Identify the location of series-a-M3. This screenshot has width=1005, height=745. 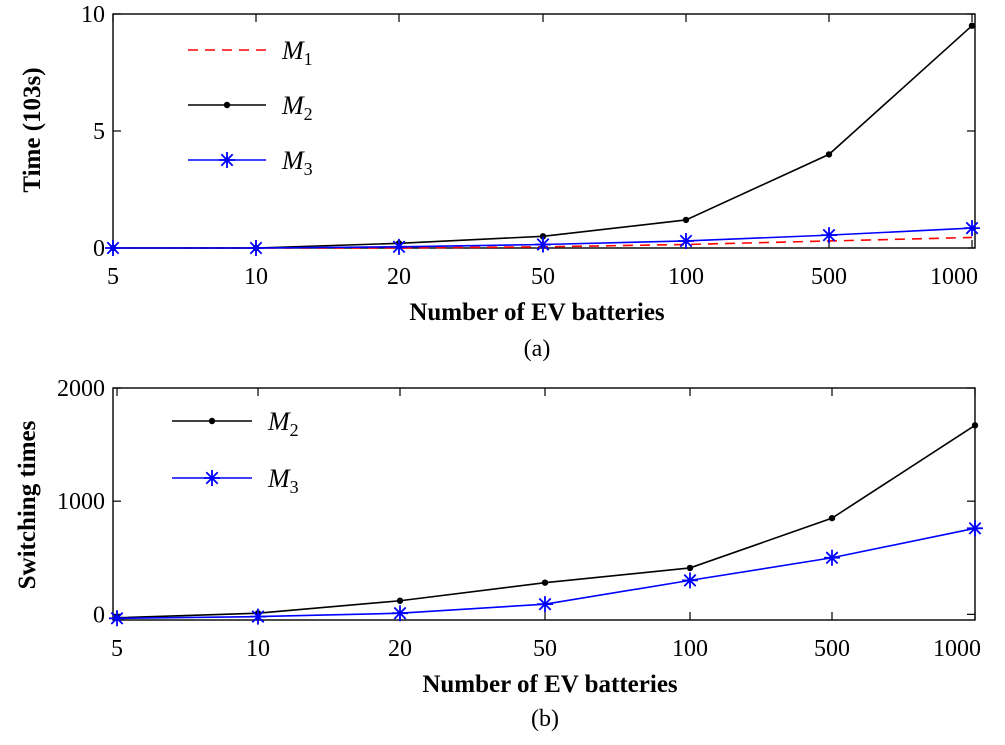
(542, 238).